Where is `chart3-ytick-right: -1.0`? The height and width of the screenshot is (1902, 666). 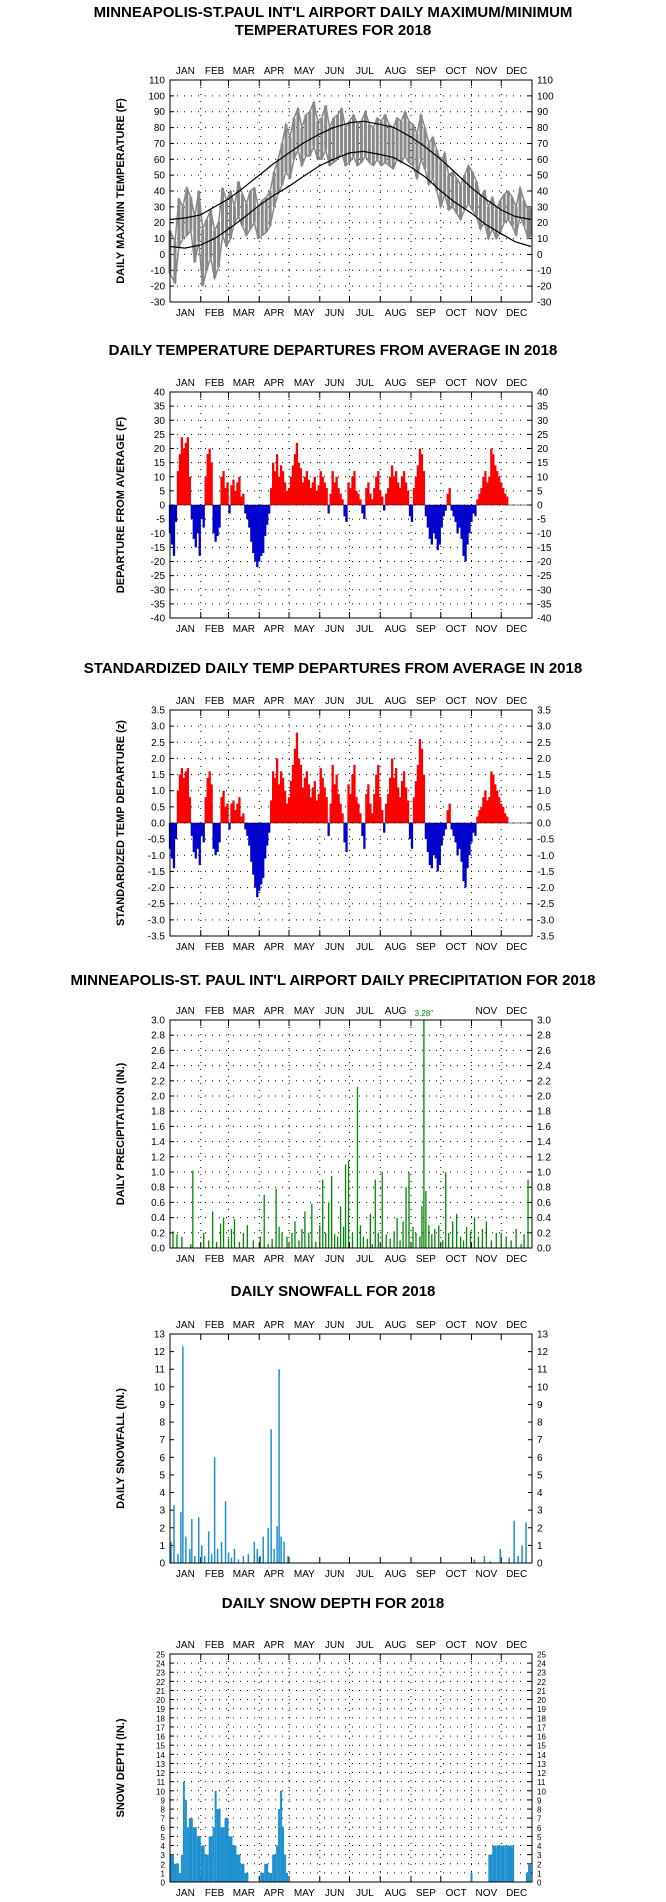
chart3-ytick-right: -1.0 is located at coordinates (546, 856).